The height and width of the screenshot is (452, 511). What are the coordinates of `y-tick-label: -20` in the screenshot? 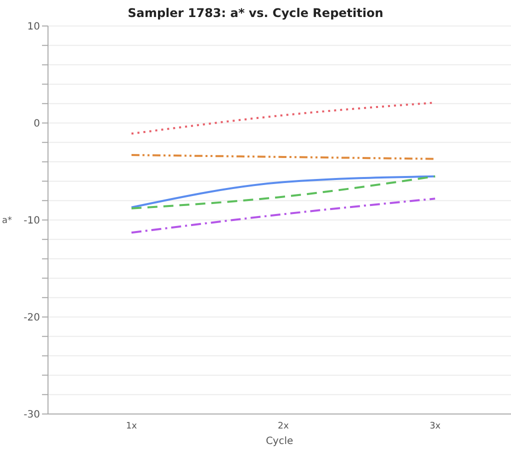 It's located at (32, 318).